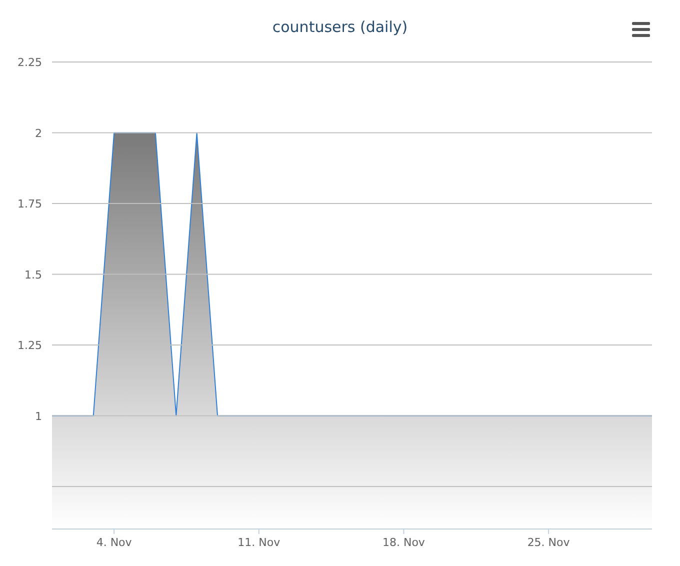  Describe the element at coordinates (30, 204) in the screenshot. I see `y-tick-label: 1.75` at that location.